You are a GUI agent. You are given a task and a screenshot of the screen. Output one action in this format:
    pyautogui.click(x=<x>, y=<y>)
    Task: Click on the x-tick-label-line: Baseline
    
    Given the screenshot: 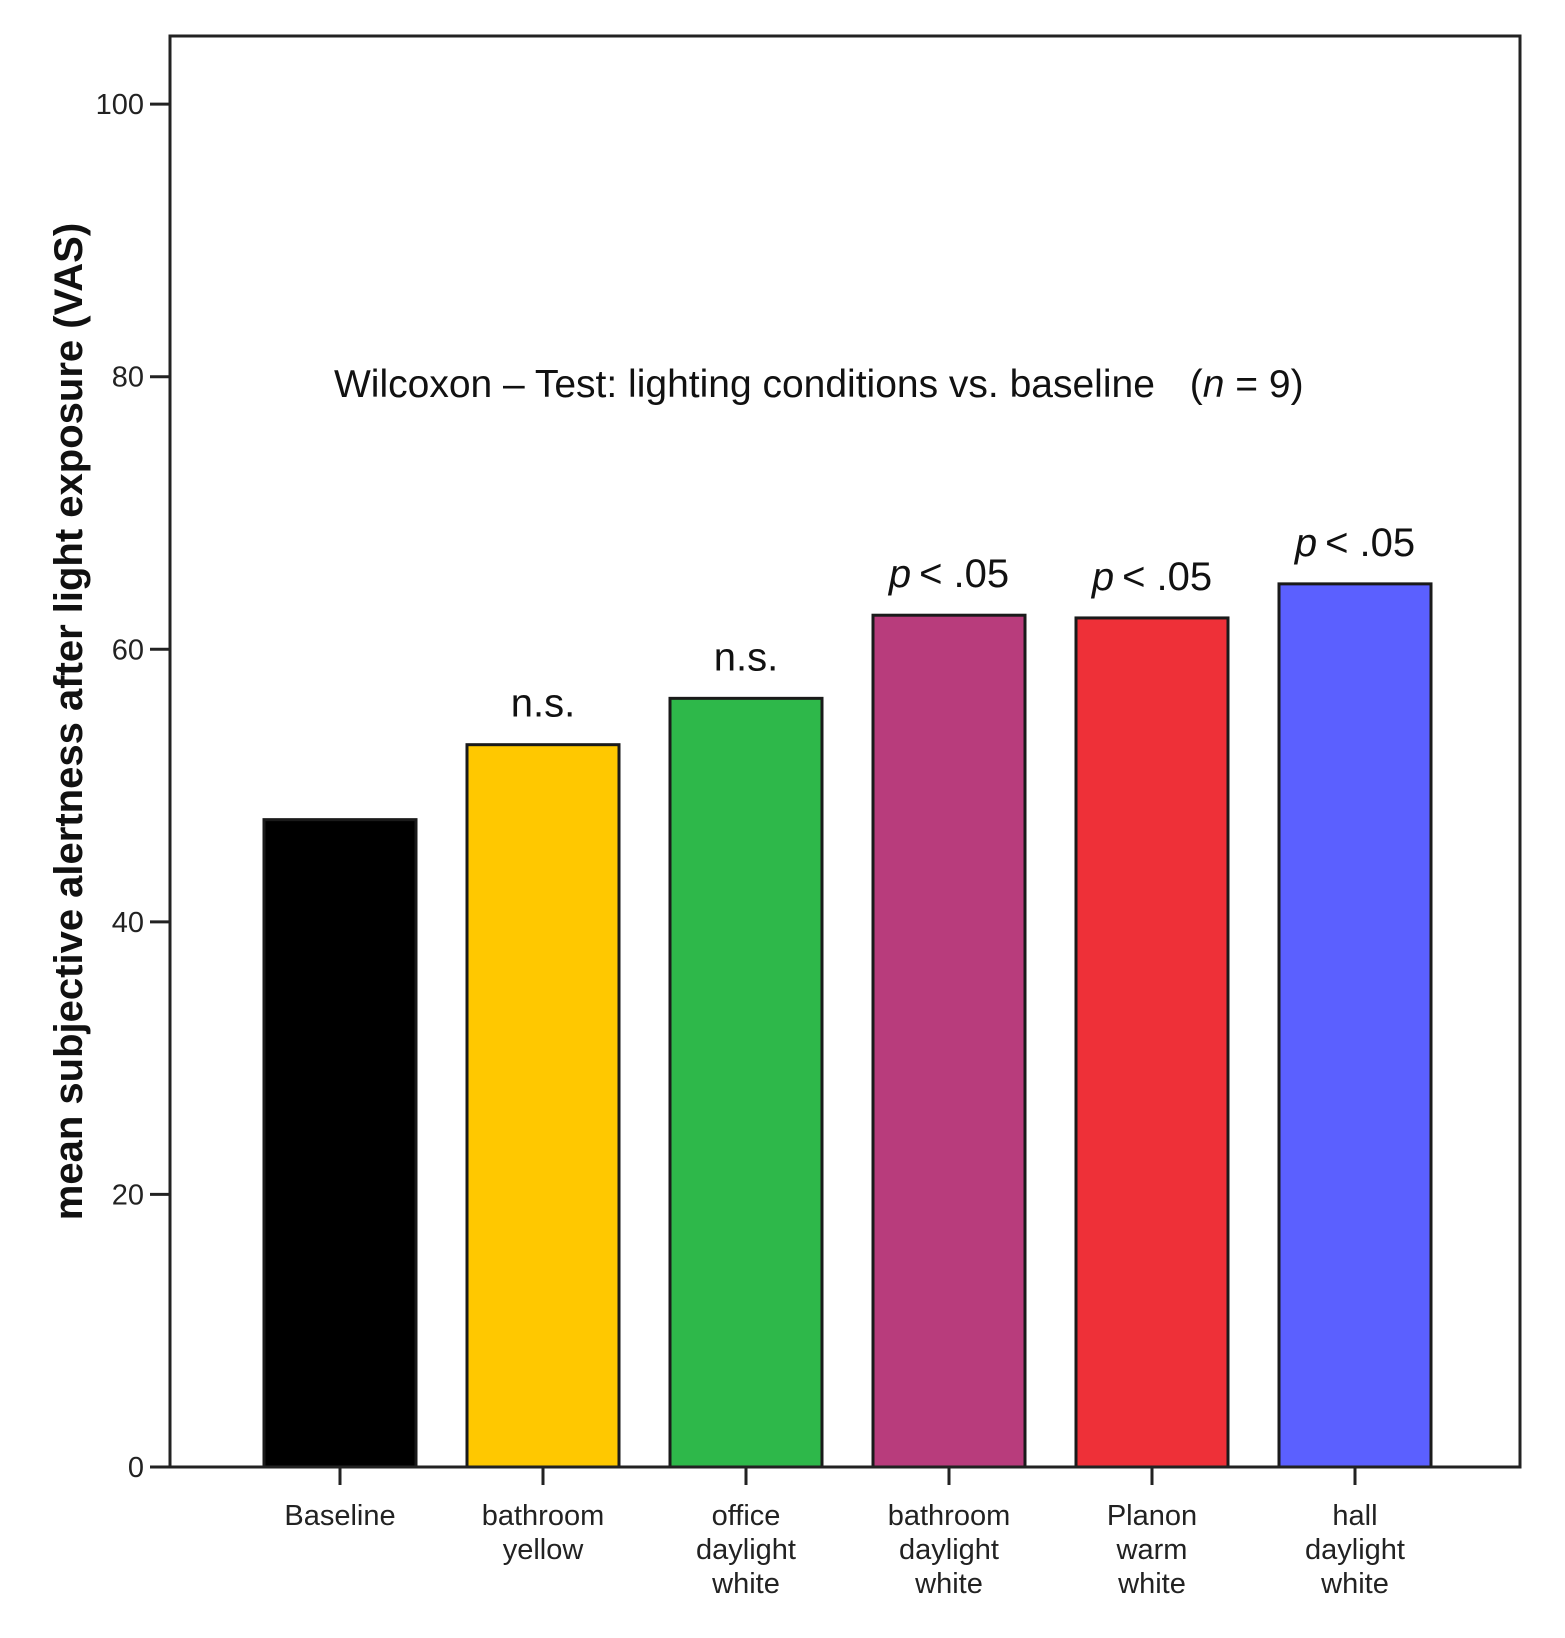 What is the action you would take?
    pyautogui.click(x=339, y=1516)
    